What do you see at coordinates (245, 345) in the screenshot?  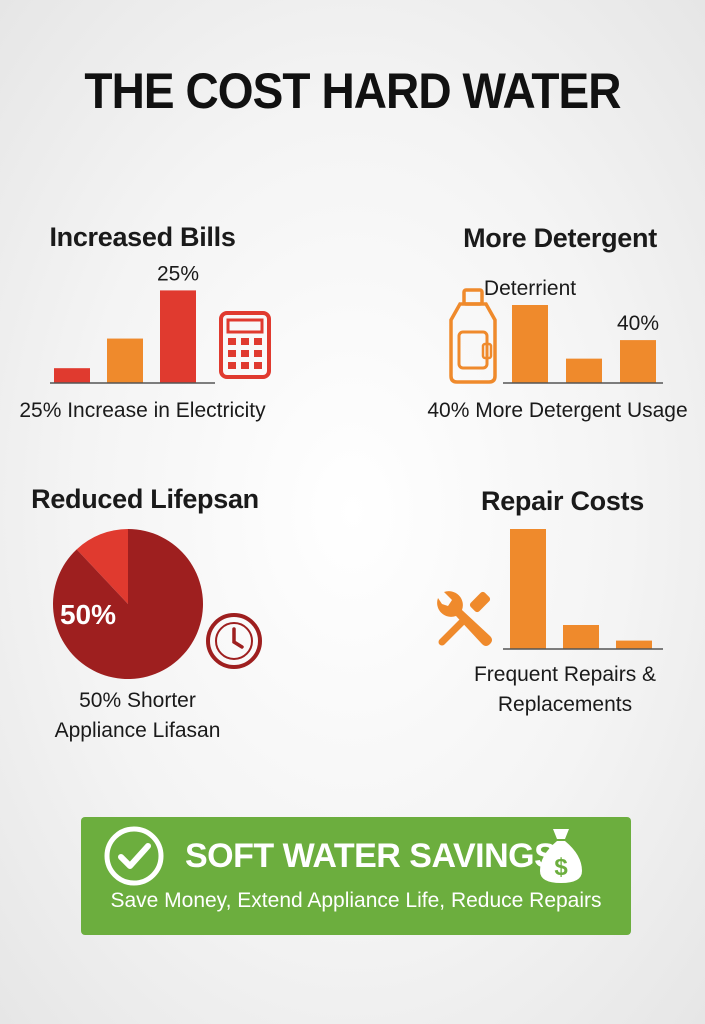 I see `calculator-icon` at bounding box center [245, 345].